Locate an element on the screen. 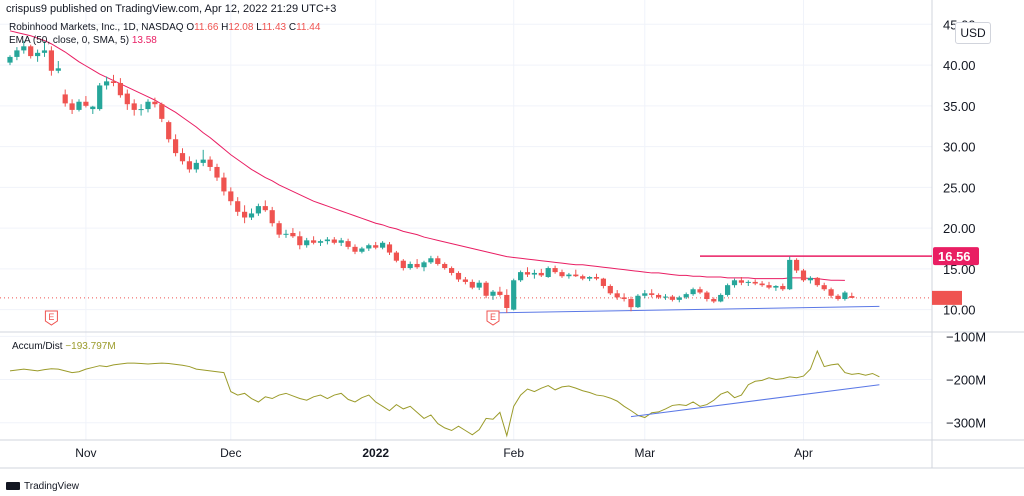  price-tick-label: 20.00 is located at coordinates (959, 228).